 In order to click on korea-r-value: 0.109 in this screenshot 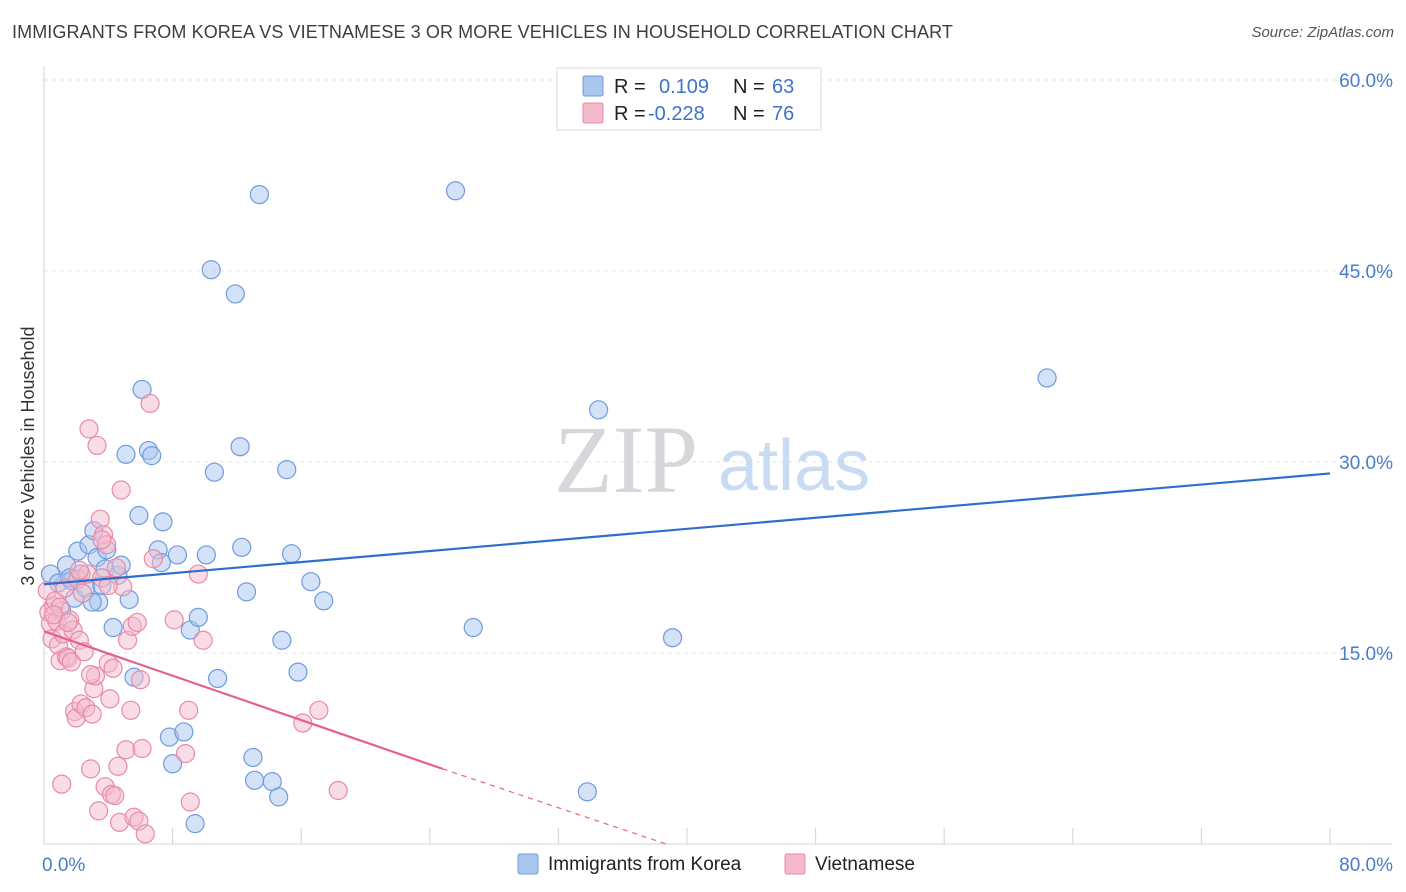, I will do `click(684, 87)`.